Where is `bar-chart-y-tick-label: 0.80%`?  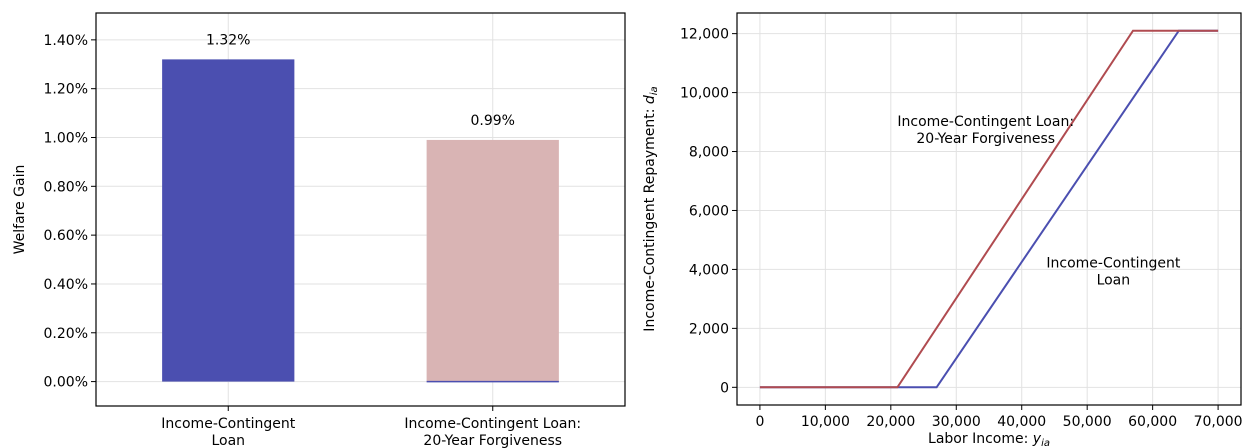 bar-chart-y-tick-label: 0.80% is located at coordinates (66, 187).